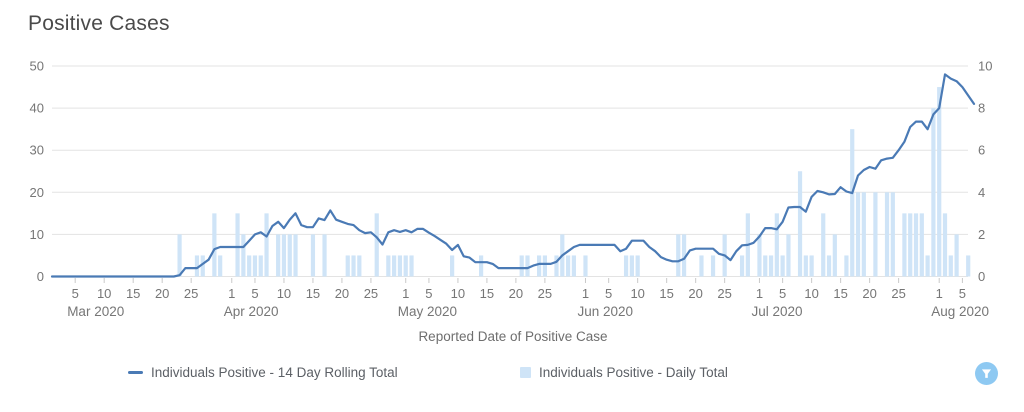 Image resolution: width=1024 pixels, height=412 pixels. Describe the element at coordinates (605, 311) in the screenshot. I see `svg-text: Jun 2020` at that location.